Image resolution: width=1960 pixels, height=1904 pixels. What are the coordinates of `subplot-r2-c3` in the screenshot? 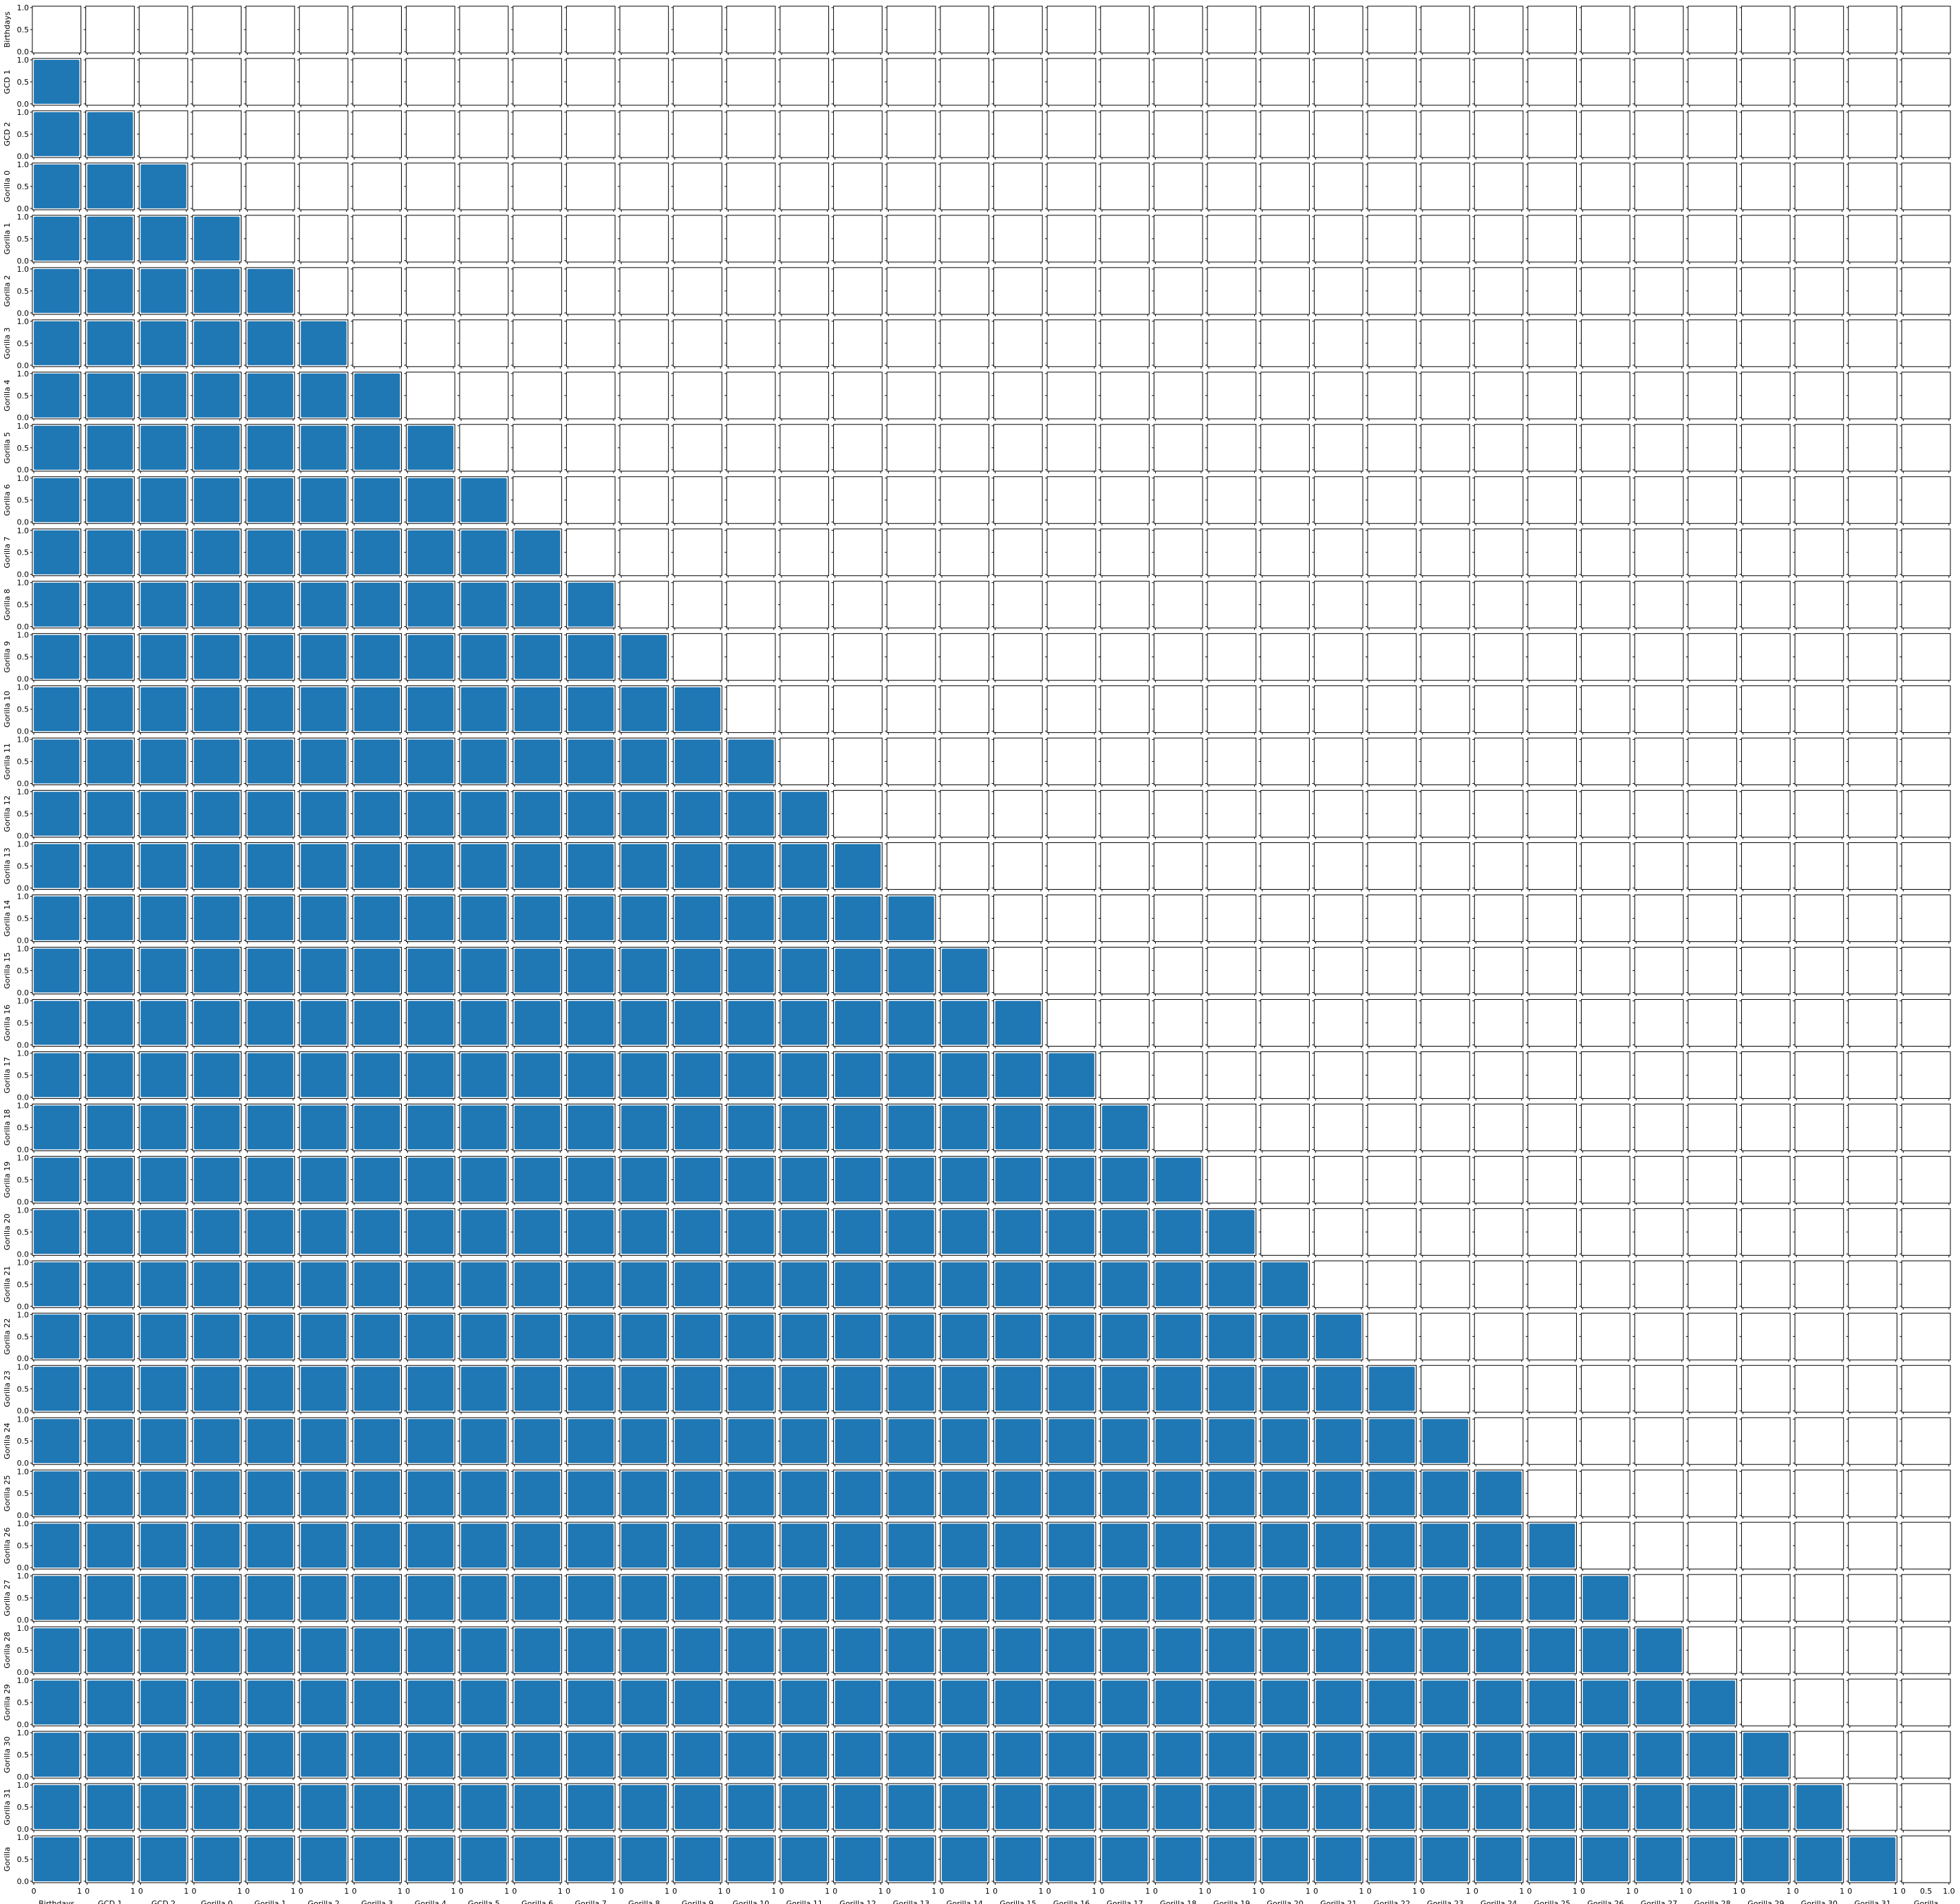 It's located at (216, 135).